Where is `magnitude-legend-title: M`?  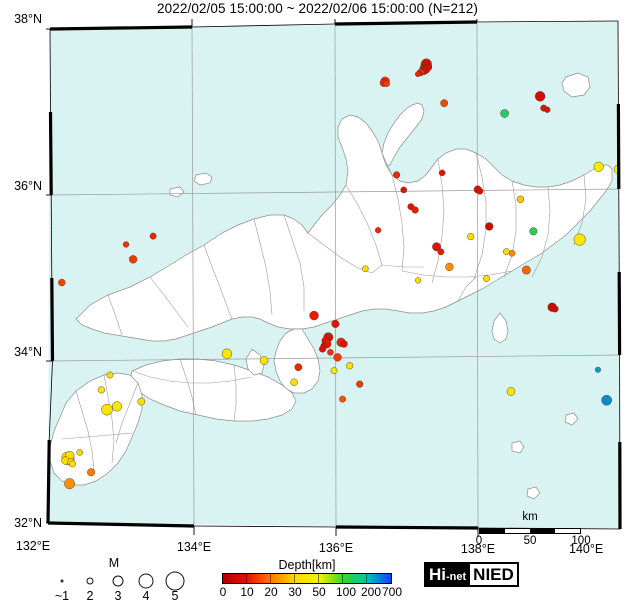
magnitude-legend-title: M is located at coordinates (114, 563).